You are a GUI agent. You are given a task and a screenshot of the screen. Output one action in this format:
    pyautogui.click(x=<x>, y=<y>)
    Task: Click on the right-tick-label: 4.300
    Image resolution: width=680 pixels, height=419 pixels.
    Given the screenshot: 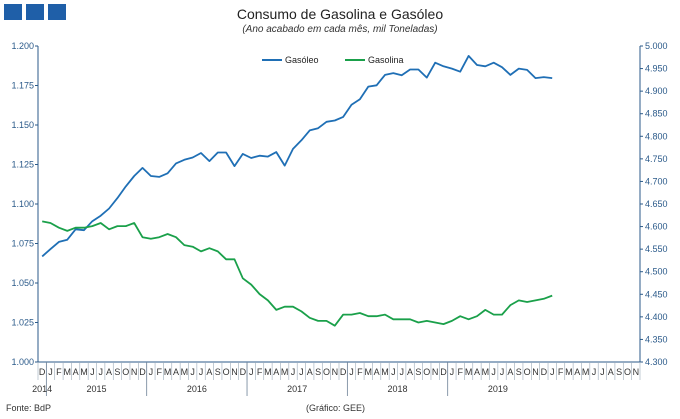 What is the action you would take?
    pyautogui.click(x=656, y=362)
    